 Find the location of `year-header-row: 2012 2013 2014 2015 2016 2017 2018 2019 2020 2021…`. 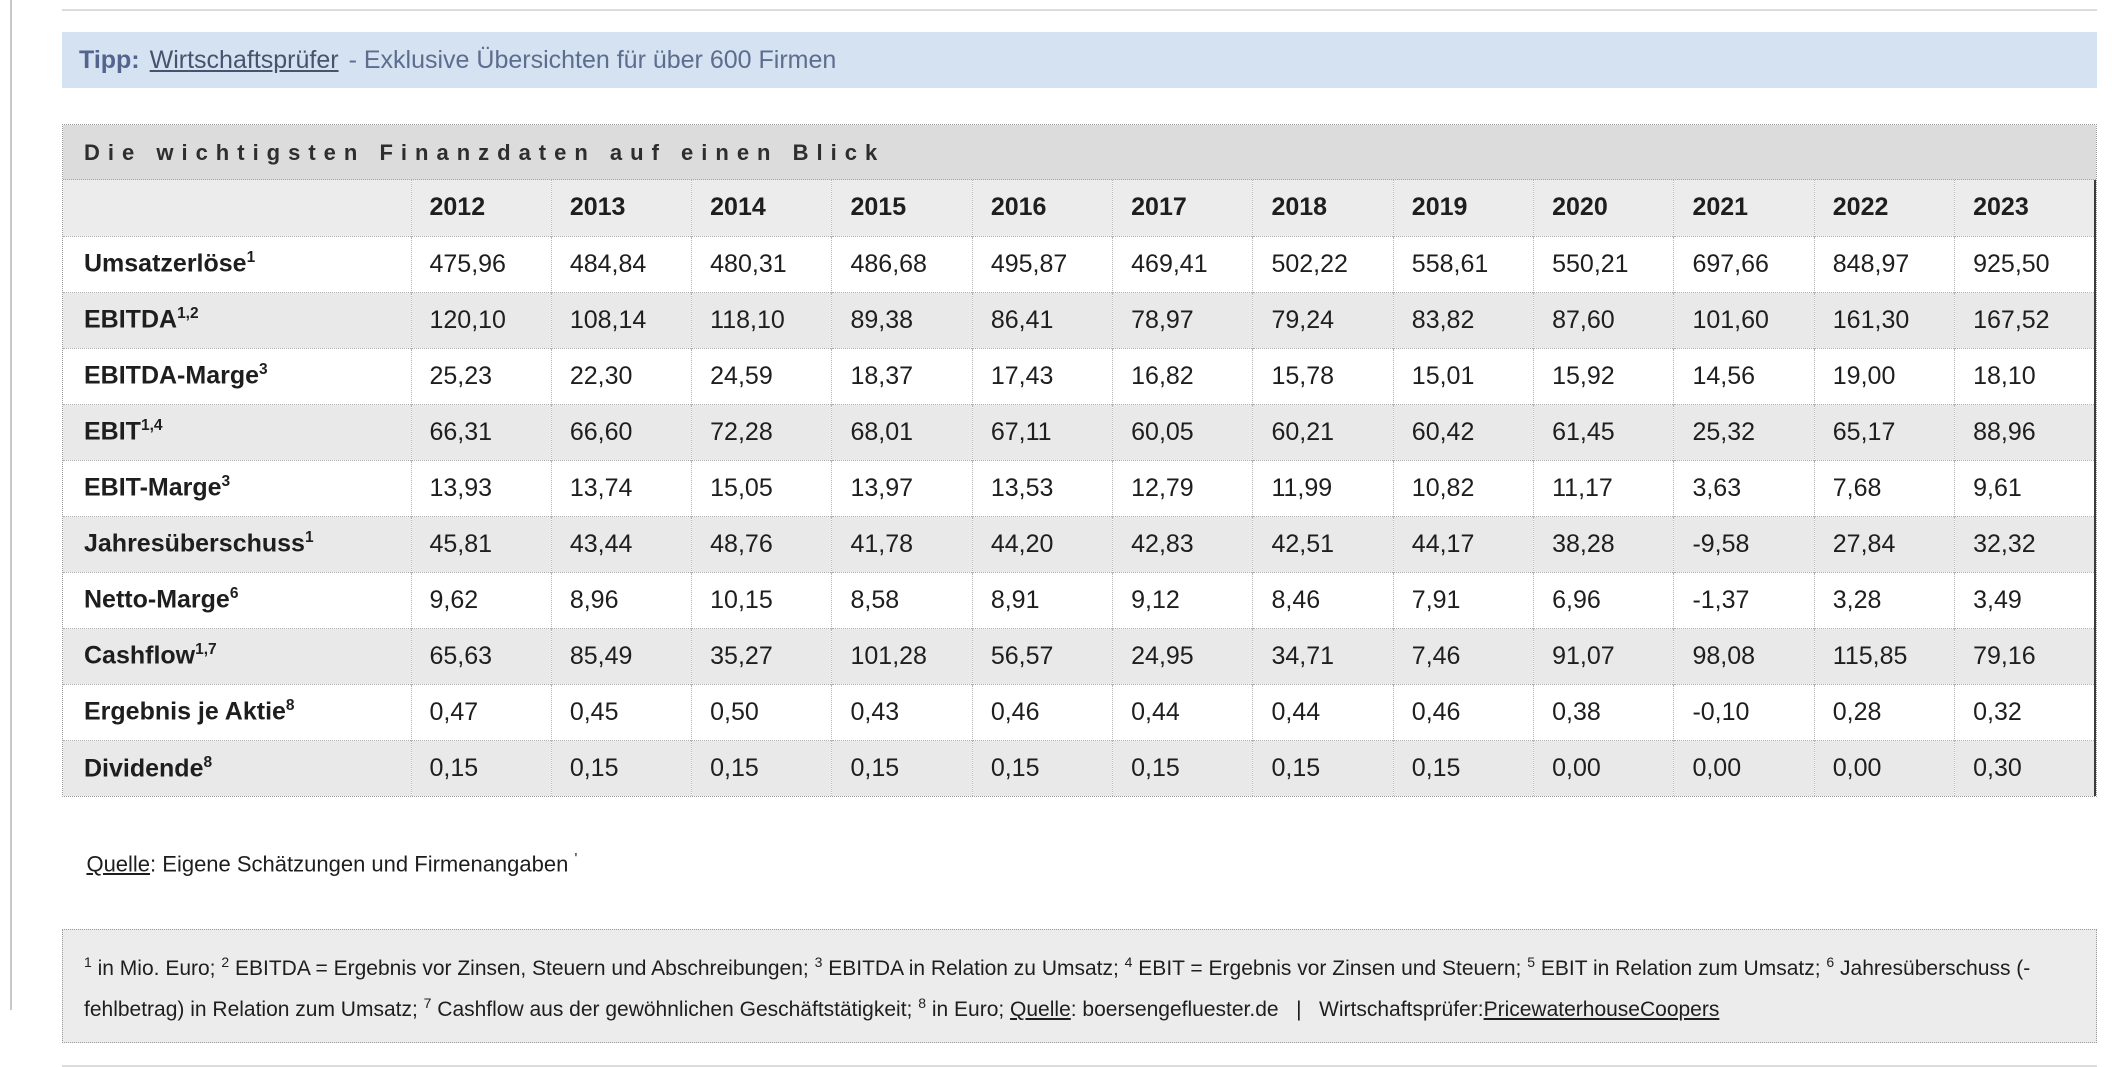

year-header-row: 2012 2013 2014 2015 2016 2017 2018 2019 2020 2021… is located at coordinates (1080, 208).